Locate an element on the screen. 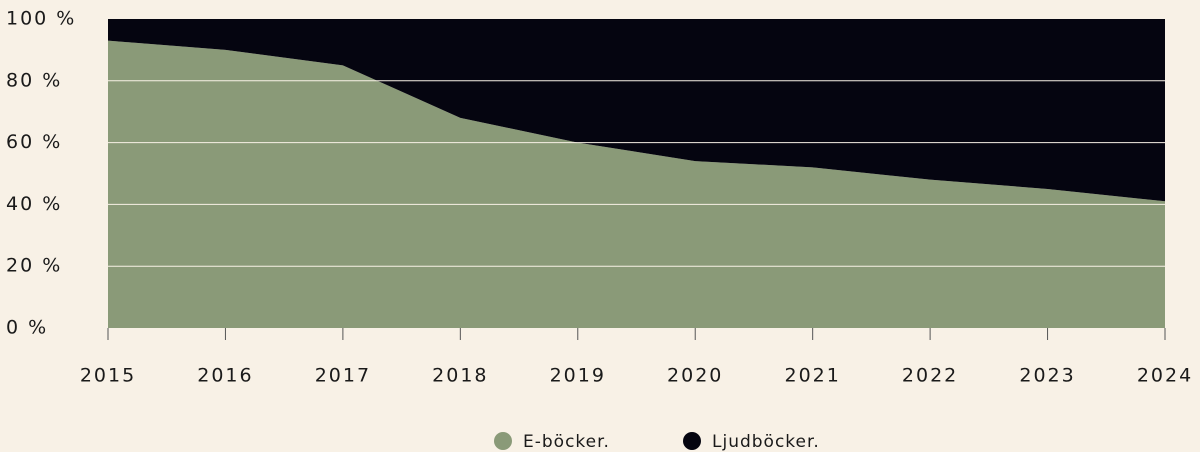 This screenshot has height=452, width=1200. x-tick-label: 2017 is located at coordinates (343, 376).